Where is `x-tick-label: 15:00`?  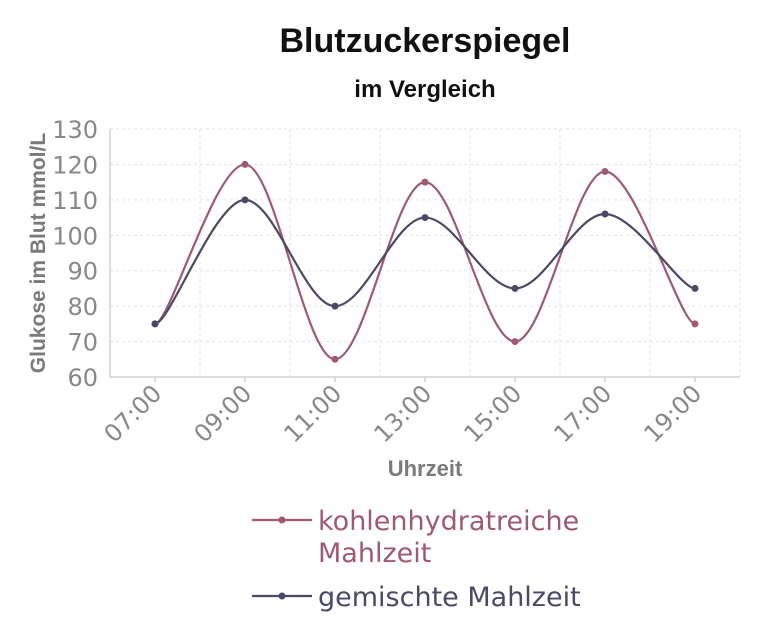 x-tick-label: 15:00 is located at coordinates (493, 413).